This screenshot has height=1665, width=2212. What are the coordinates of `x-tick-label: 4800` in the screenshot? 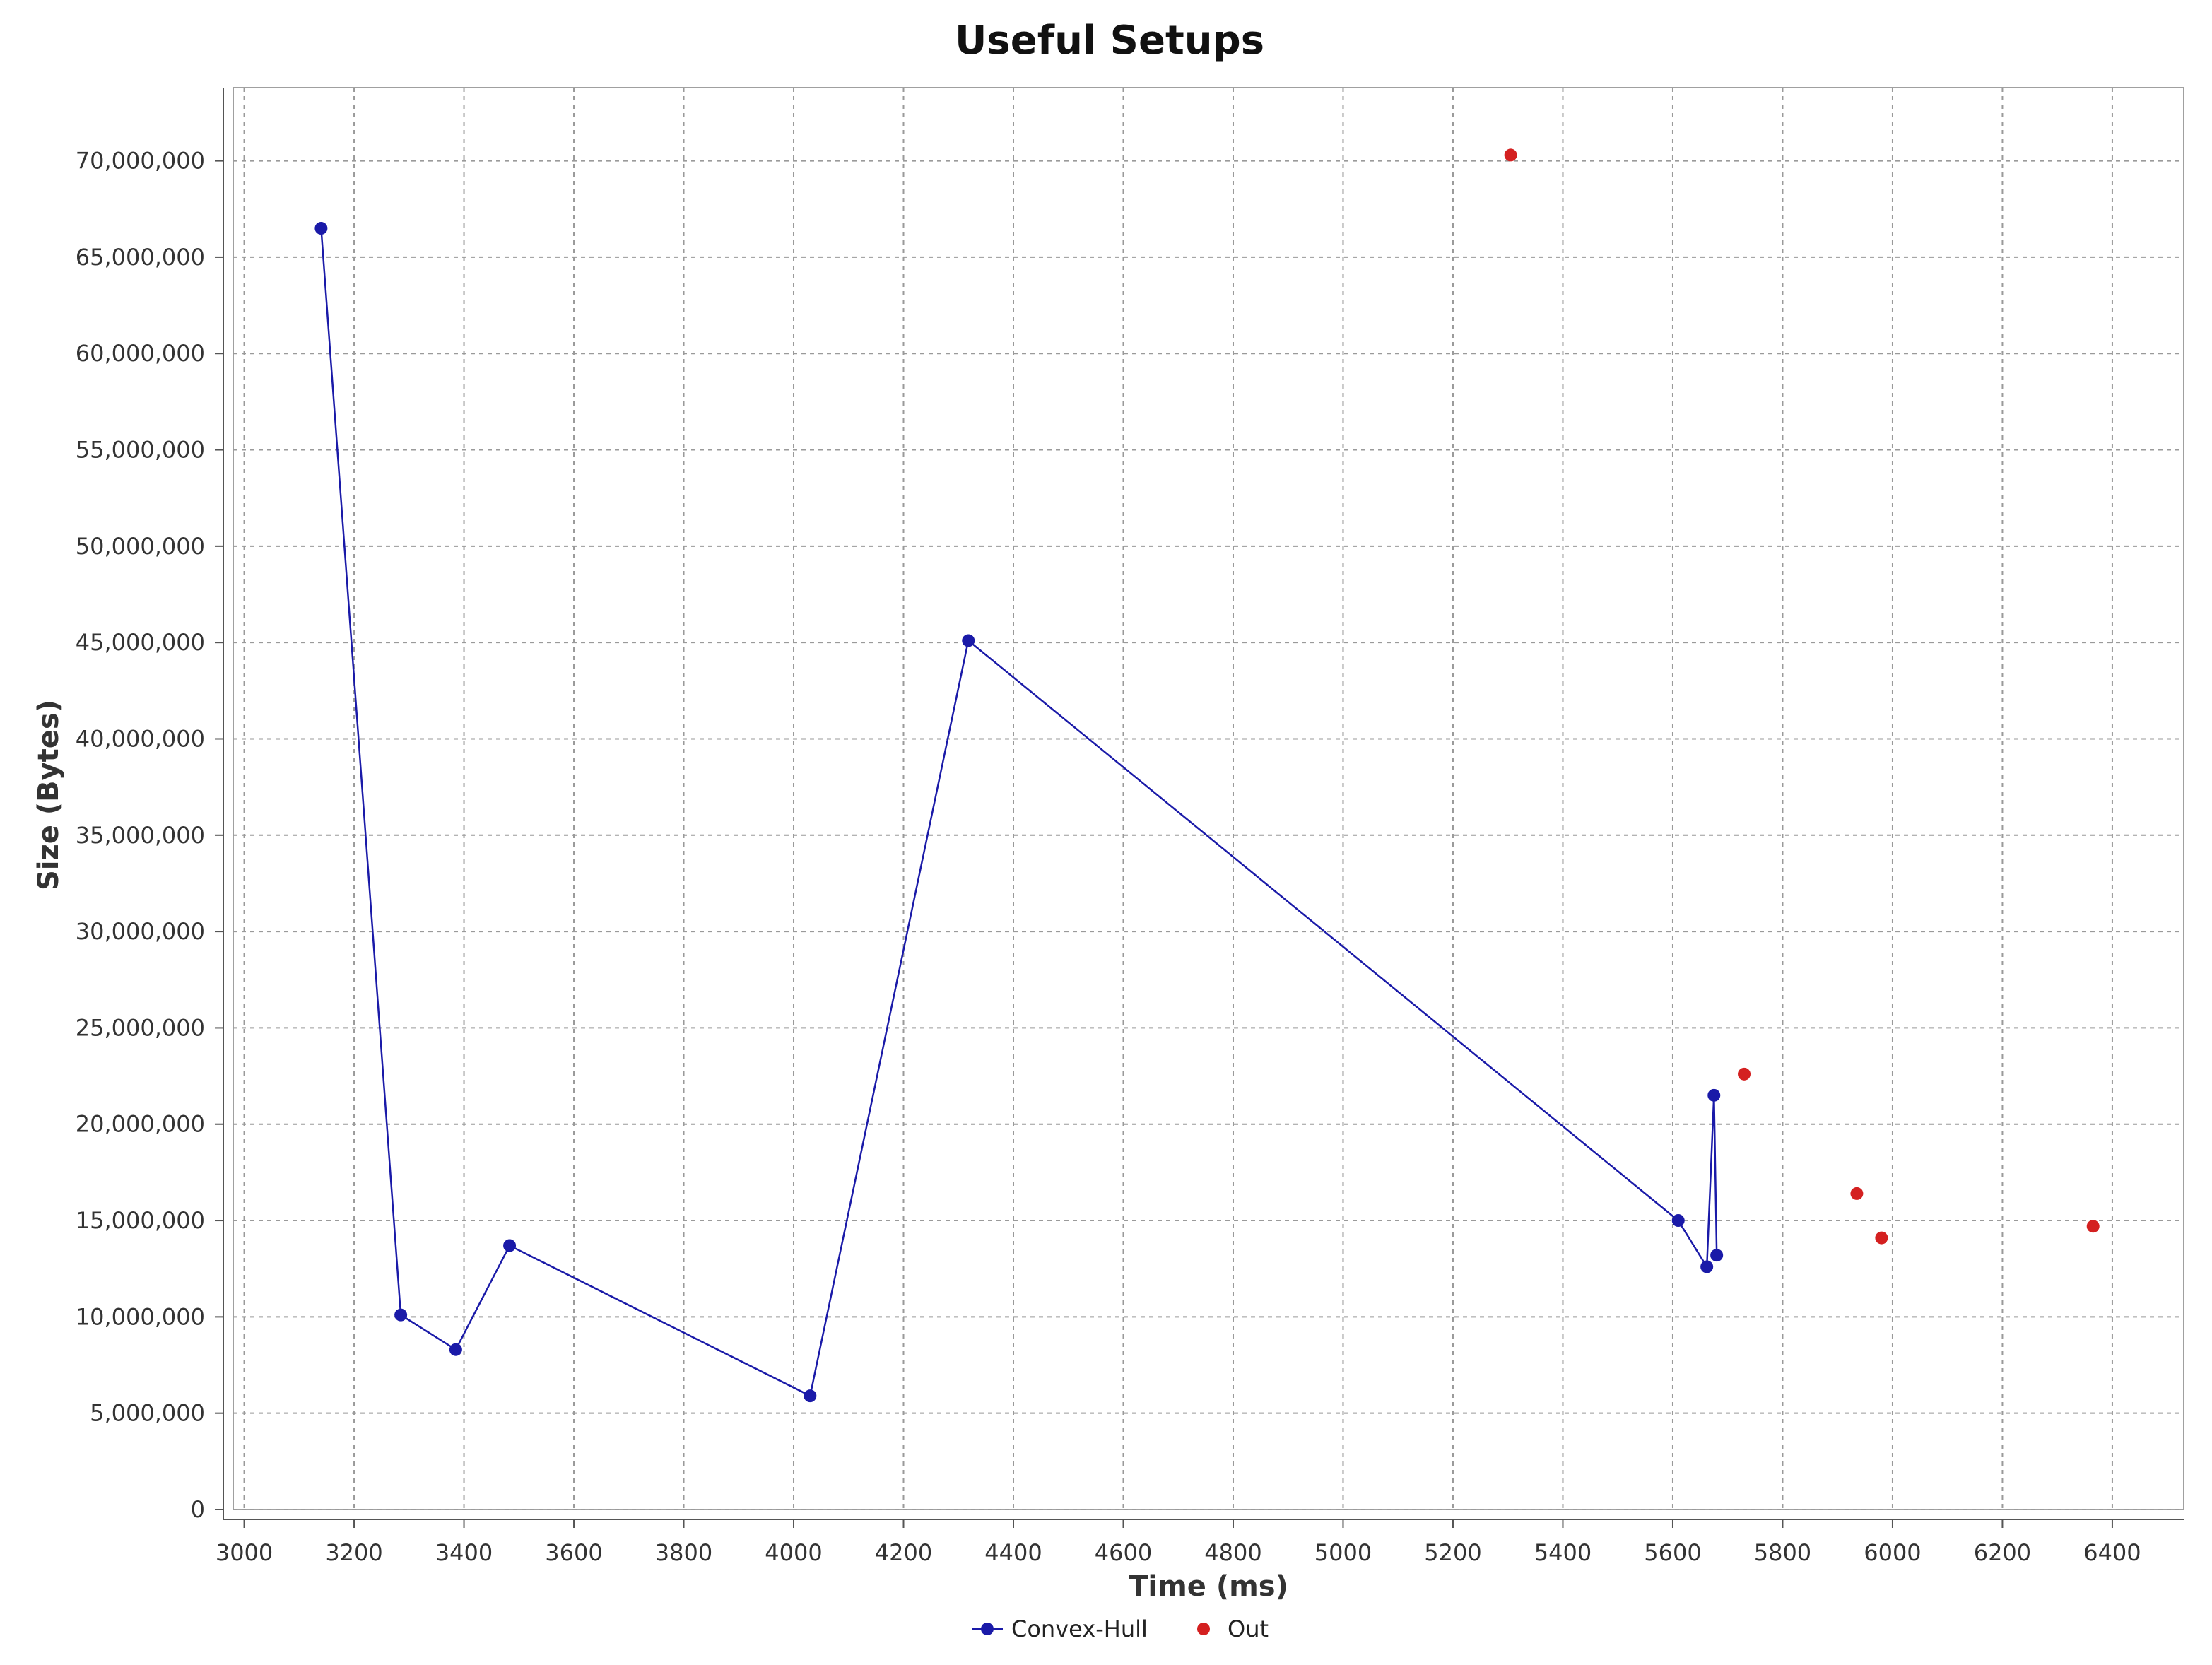 It's located at (1232, 1552).